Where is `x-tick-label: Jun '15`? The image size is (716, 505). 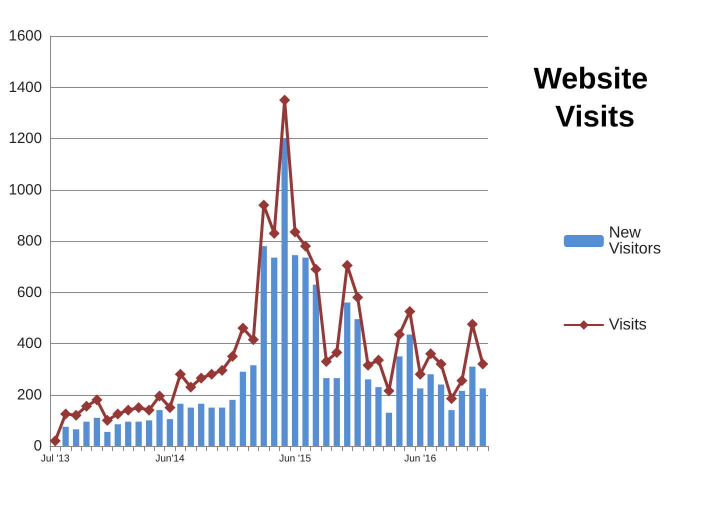 x-tick-label: Jun '15 is located at coordinates (295, 459).